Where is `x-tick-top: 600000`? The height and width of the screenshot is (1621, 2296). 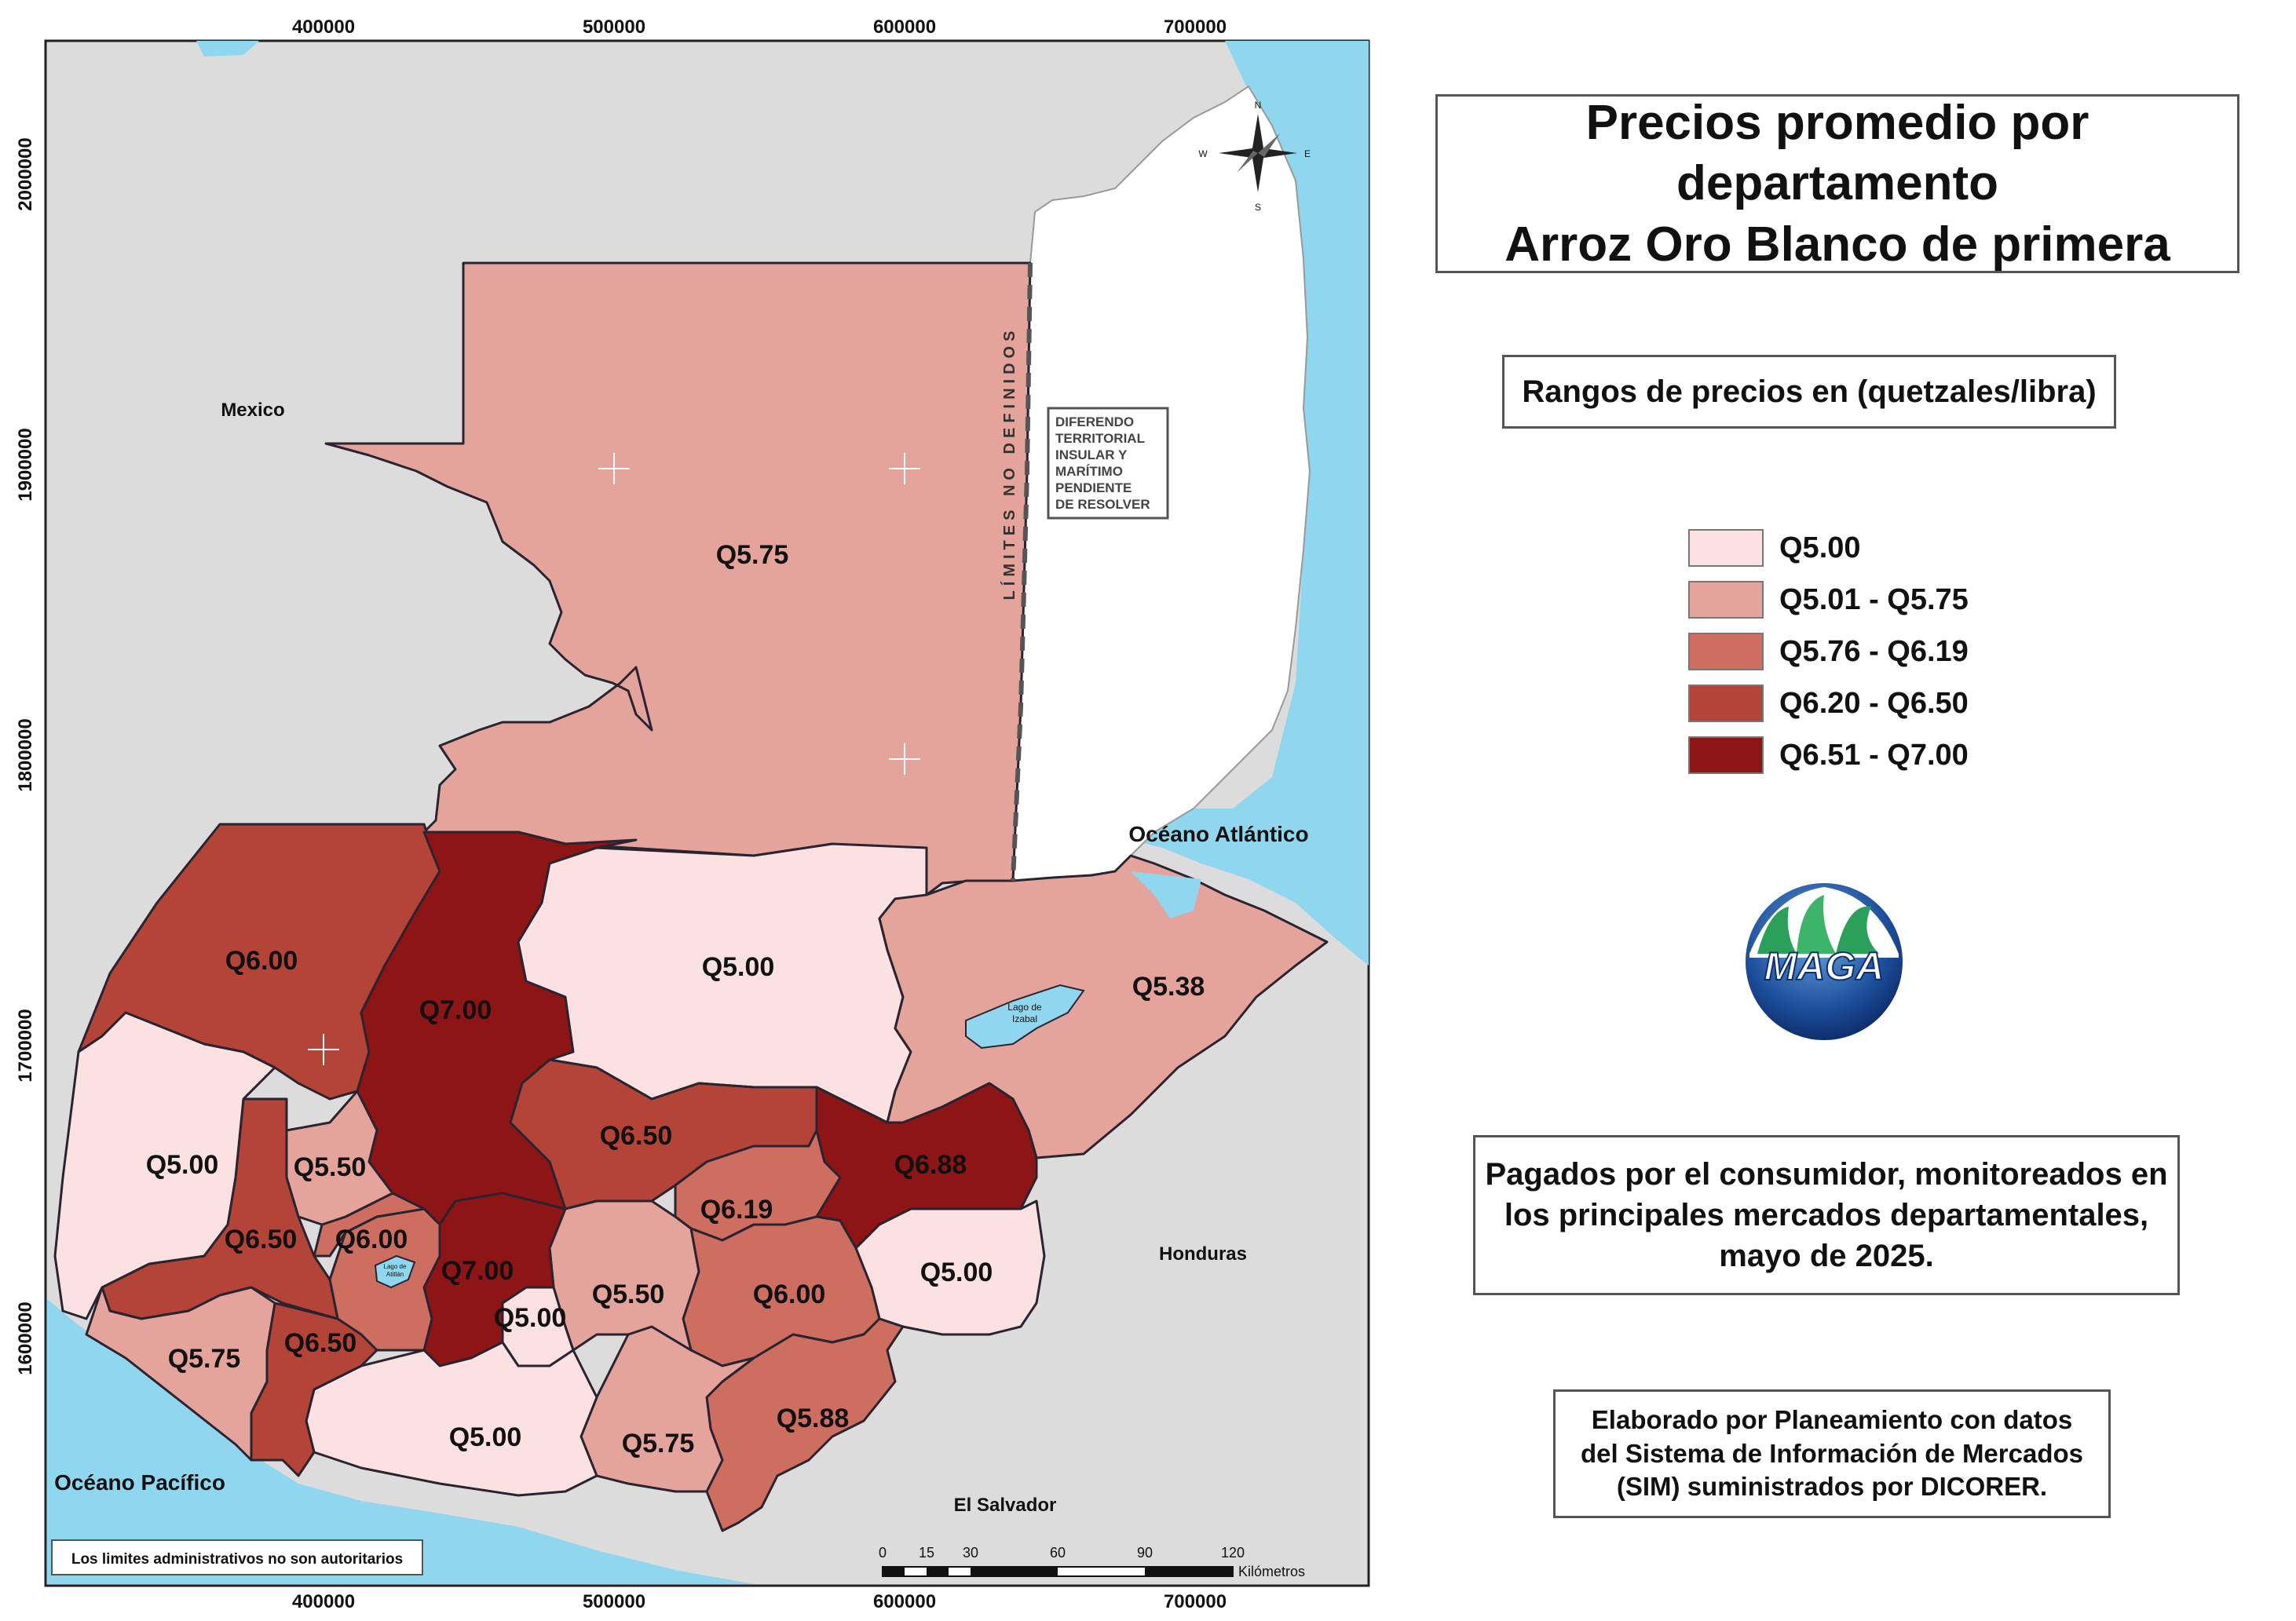 x-tick-top: 600000 is located at coordinates (905, 27).